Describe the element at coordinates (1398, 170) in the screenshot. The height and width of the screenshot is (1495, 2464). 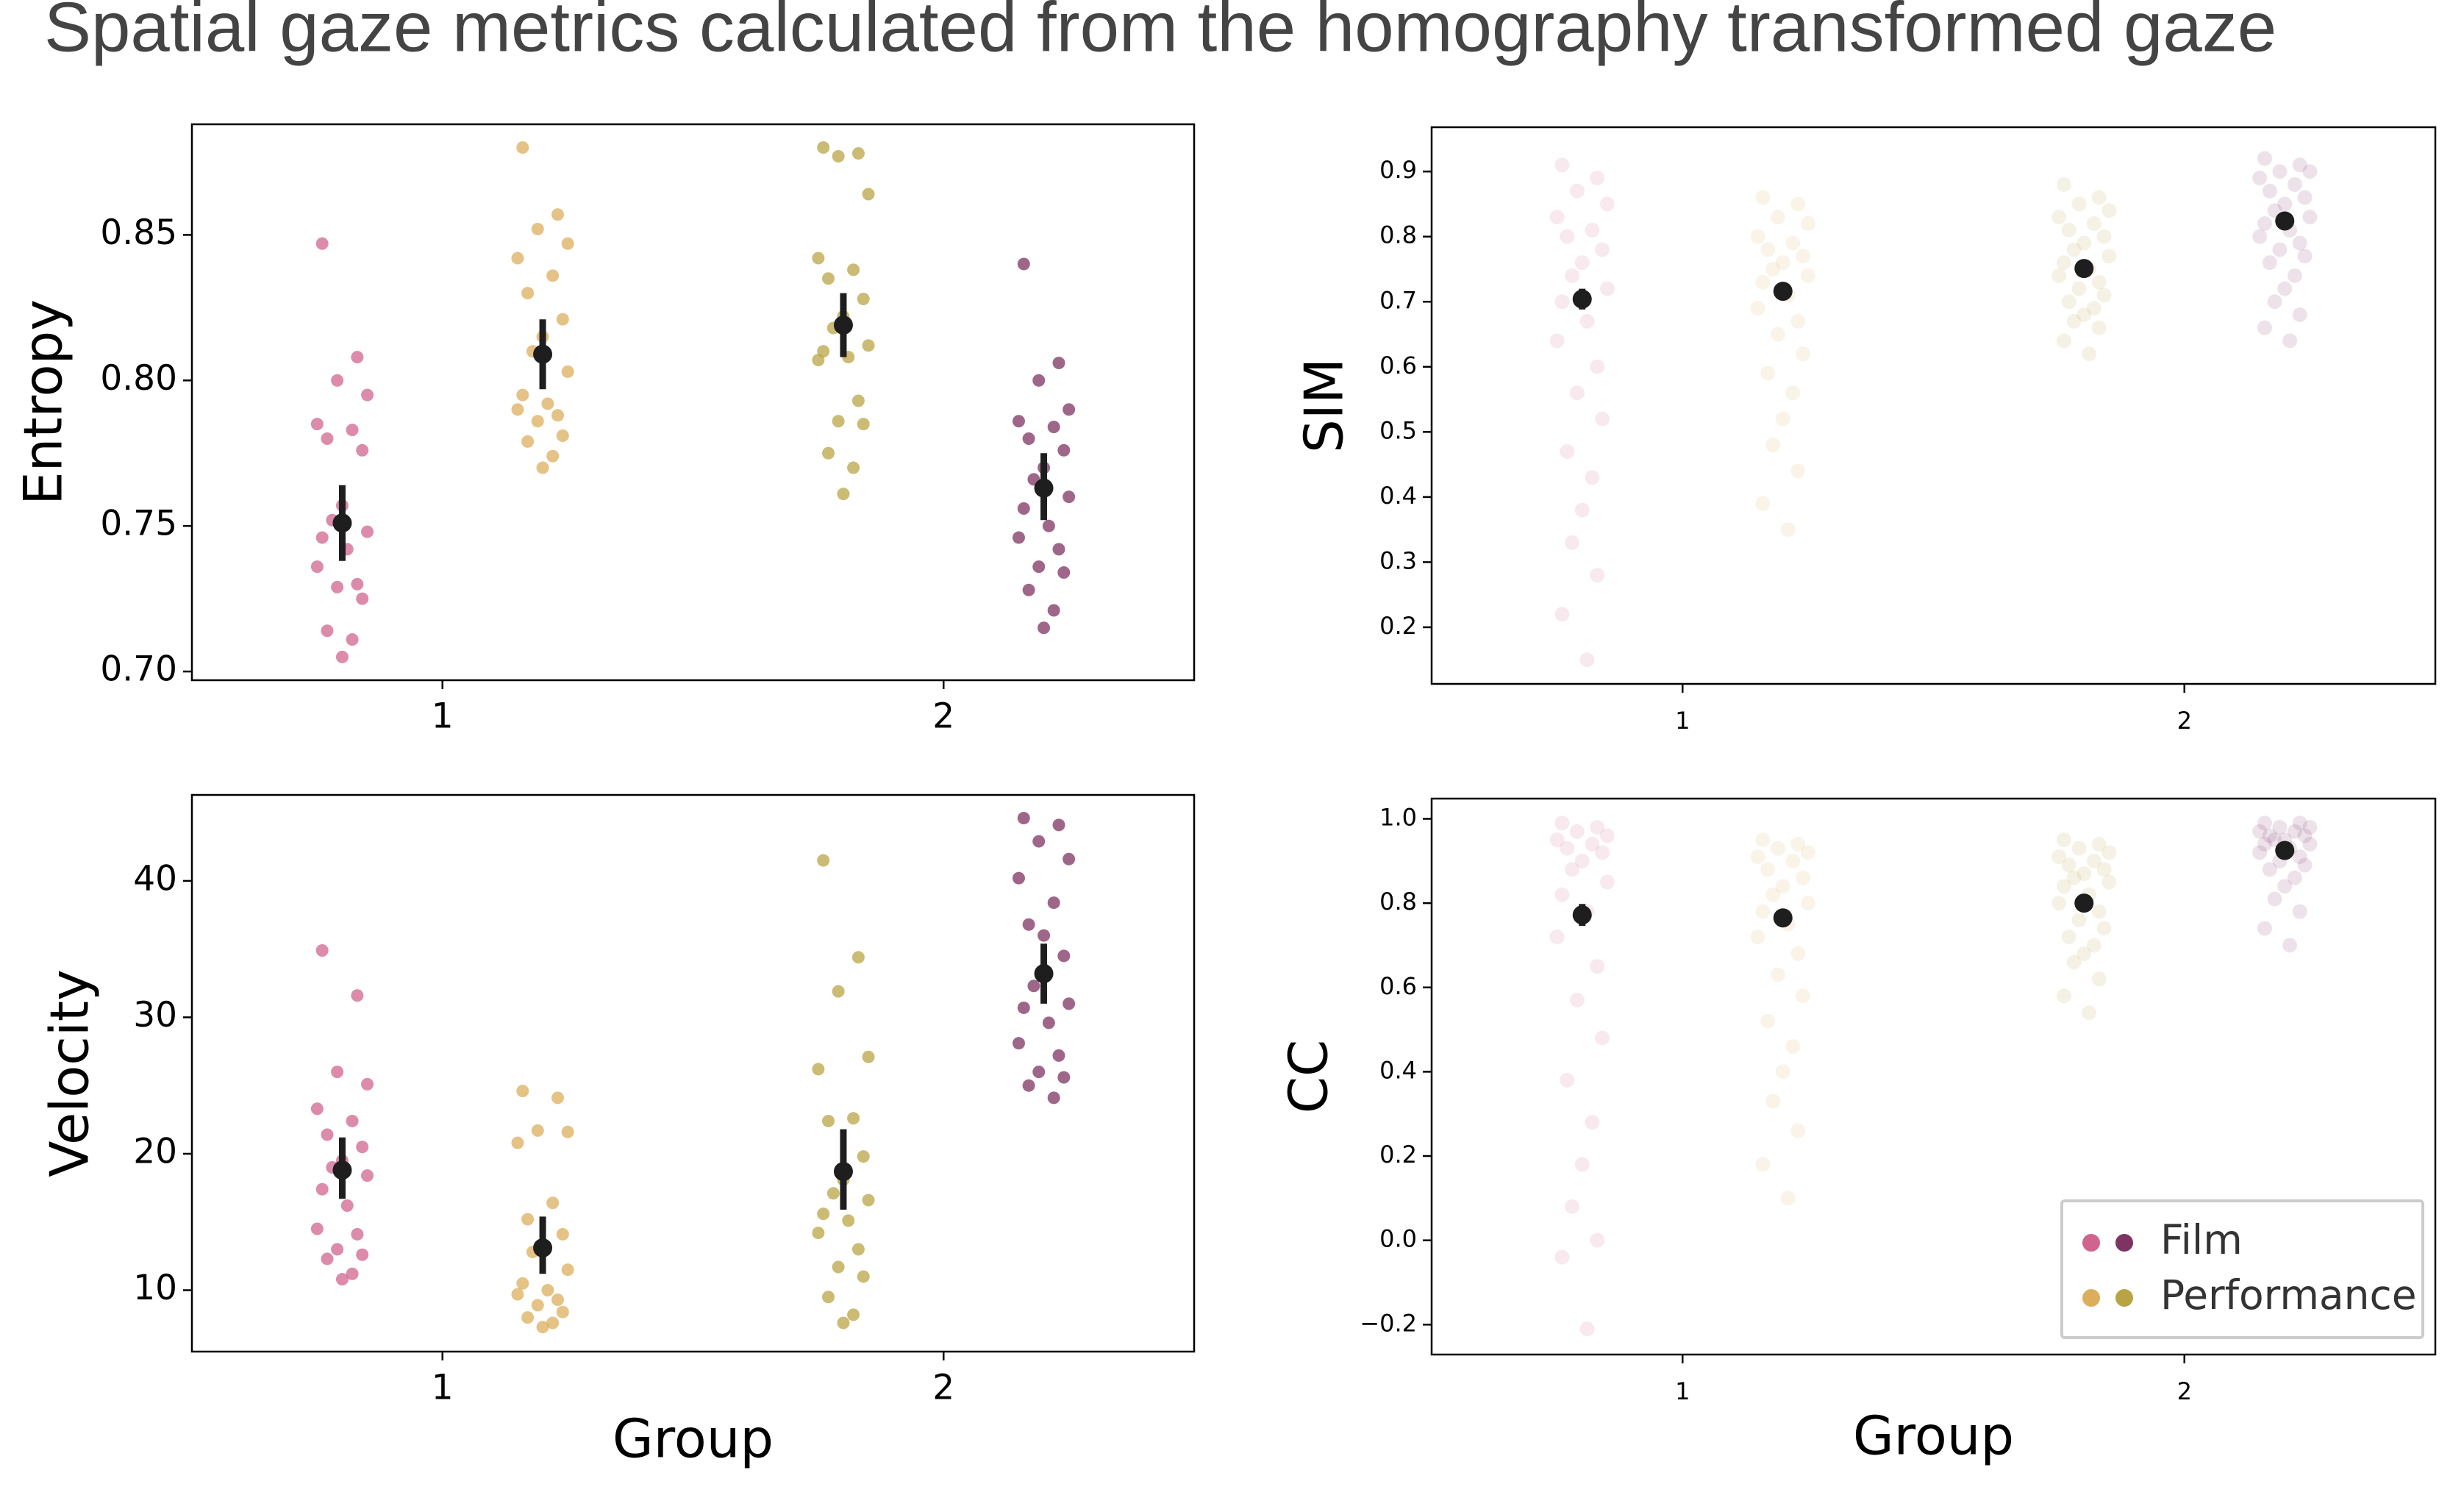
I see `y-tick-label: 0.9` at that location.